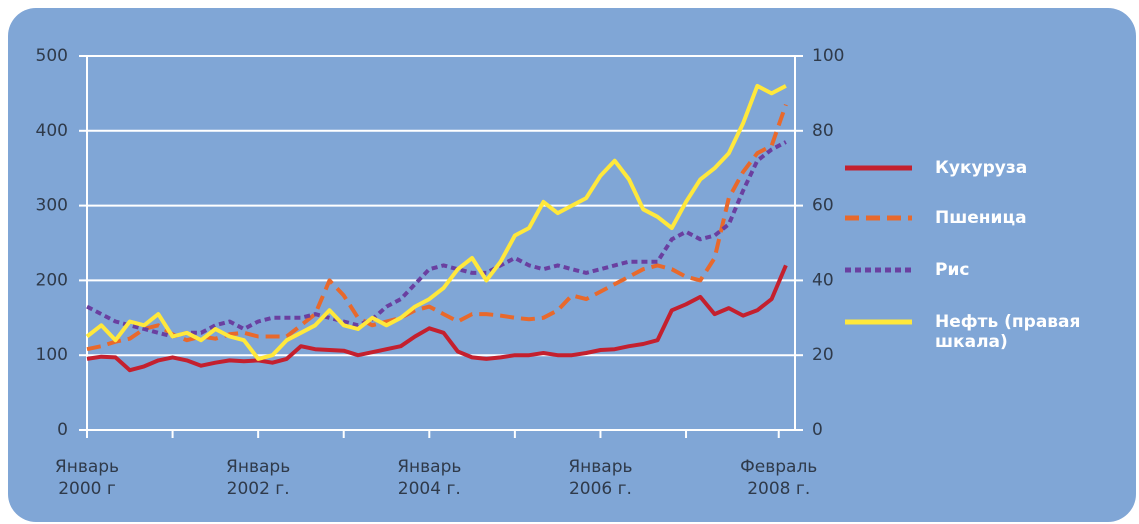 This screenshot has width=1139, height=524. What do you see at coordinates (87, 478) in the screenshot?
I see `x-tick-label: Январь 2000 г` at bounding box center [87, 478].